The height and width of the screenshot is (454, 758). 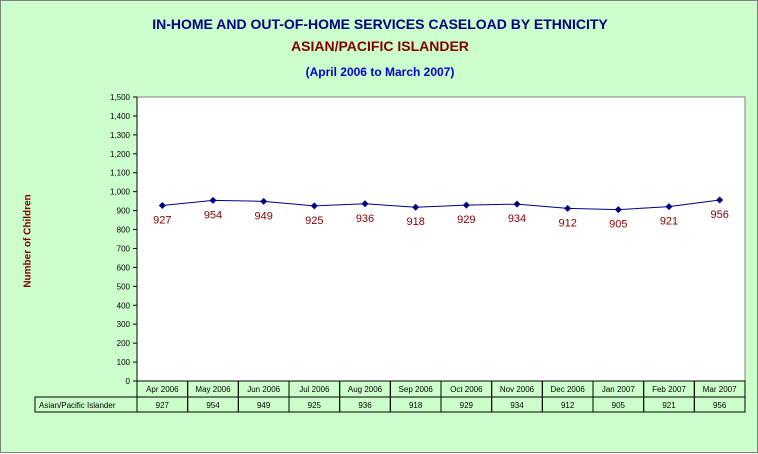 What do you see at coordinates (128, 381) in the screenshot?
I see `y-tick-label: 0` at bounding box center [128, 381].